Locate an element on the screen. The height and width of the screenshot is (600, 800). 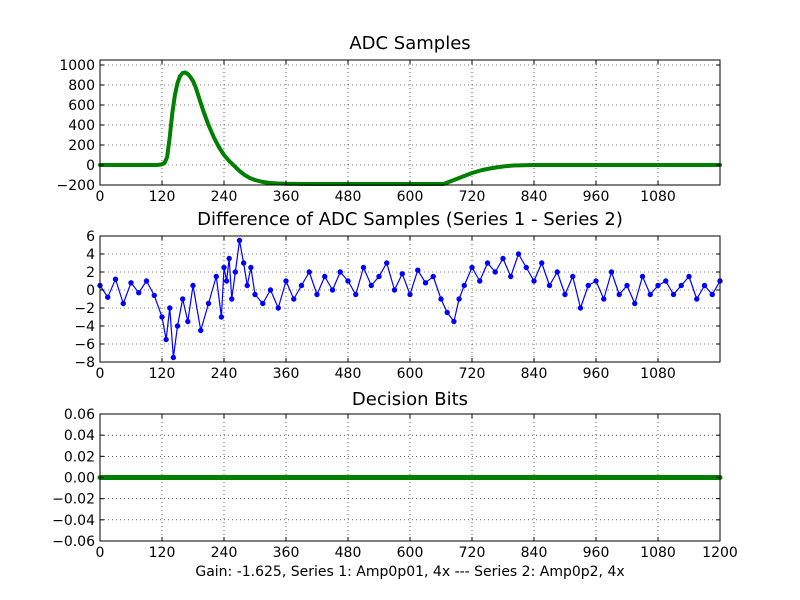
adc-samples-x-tick-label: 720 is located at coordinates (472, 197).